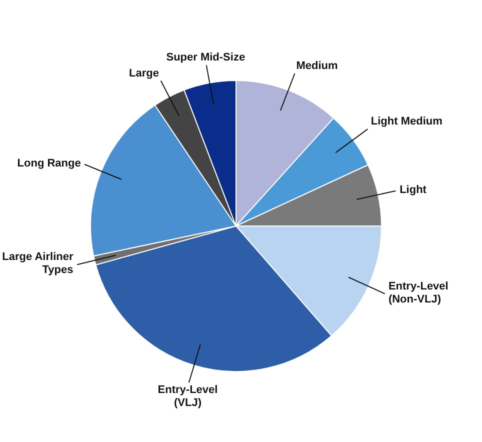 This screenshot has width=482, height=442. What do you see at coordinates (144, 73) in the screenshot?
I see `slice-label: Large` at bounding box center [144, 73].